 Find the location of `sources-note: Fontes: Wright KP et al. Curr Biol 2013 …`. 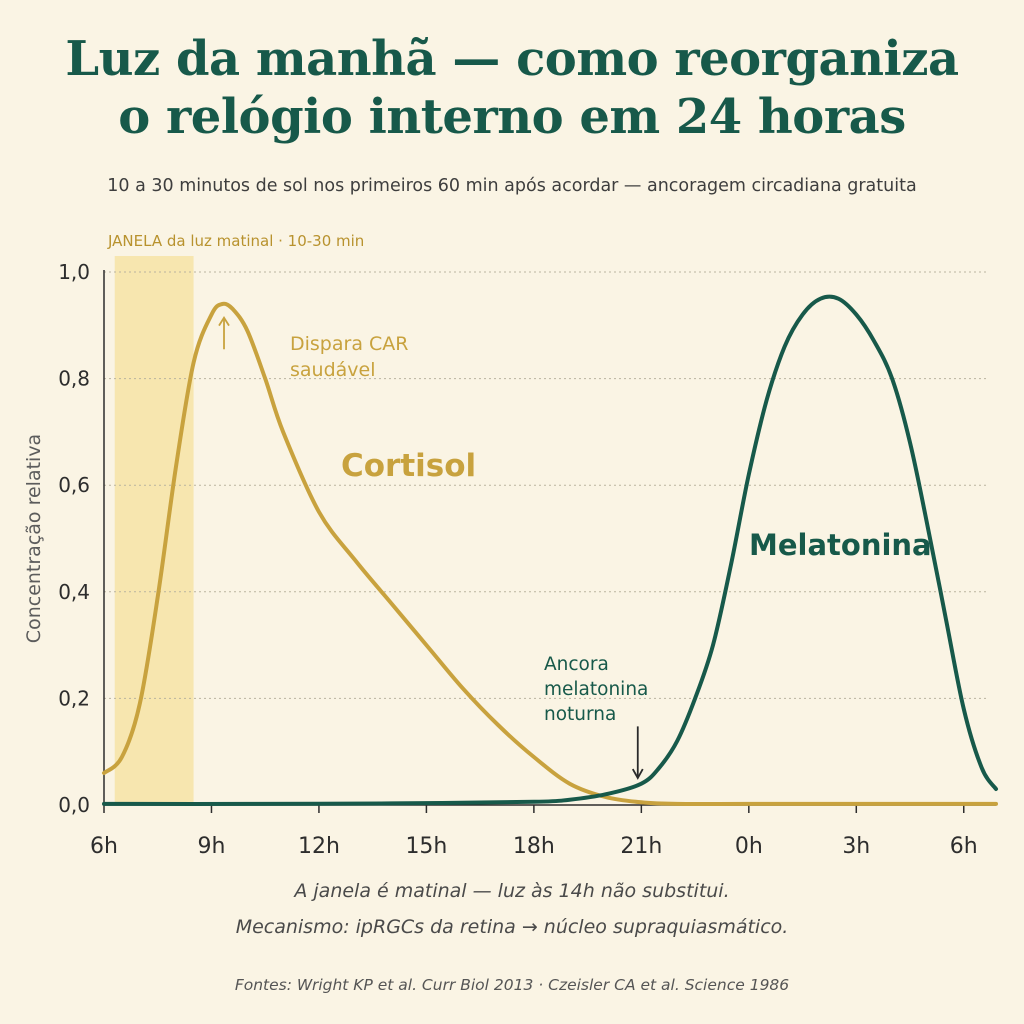

sources-note: Fontes: Wright KP et al. Curr Biol 2013 … is located at coordinates (512, 985).